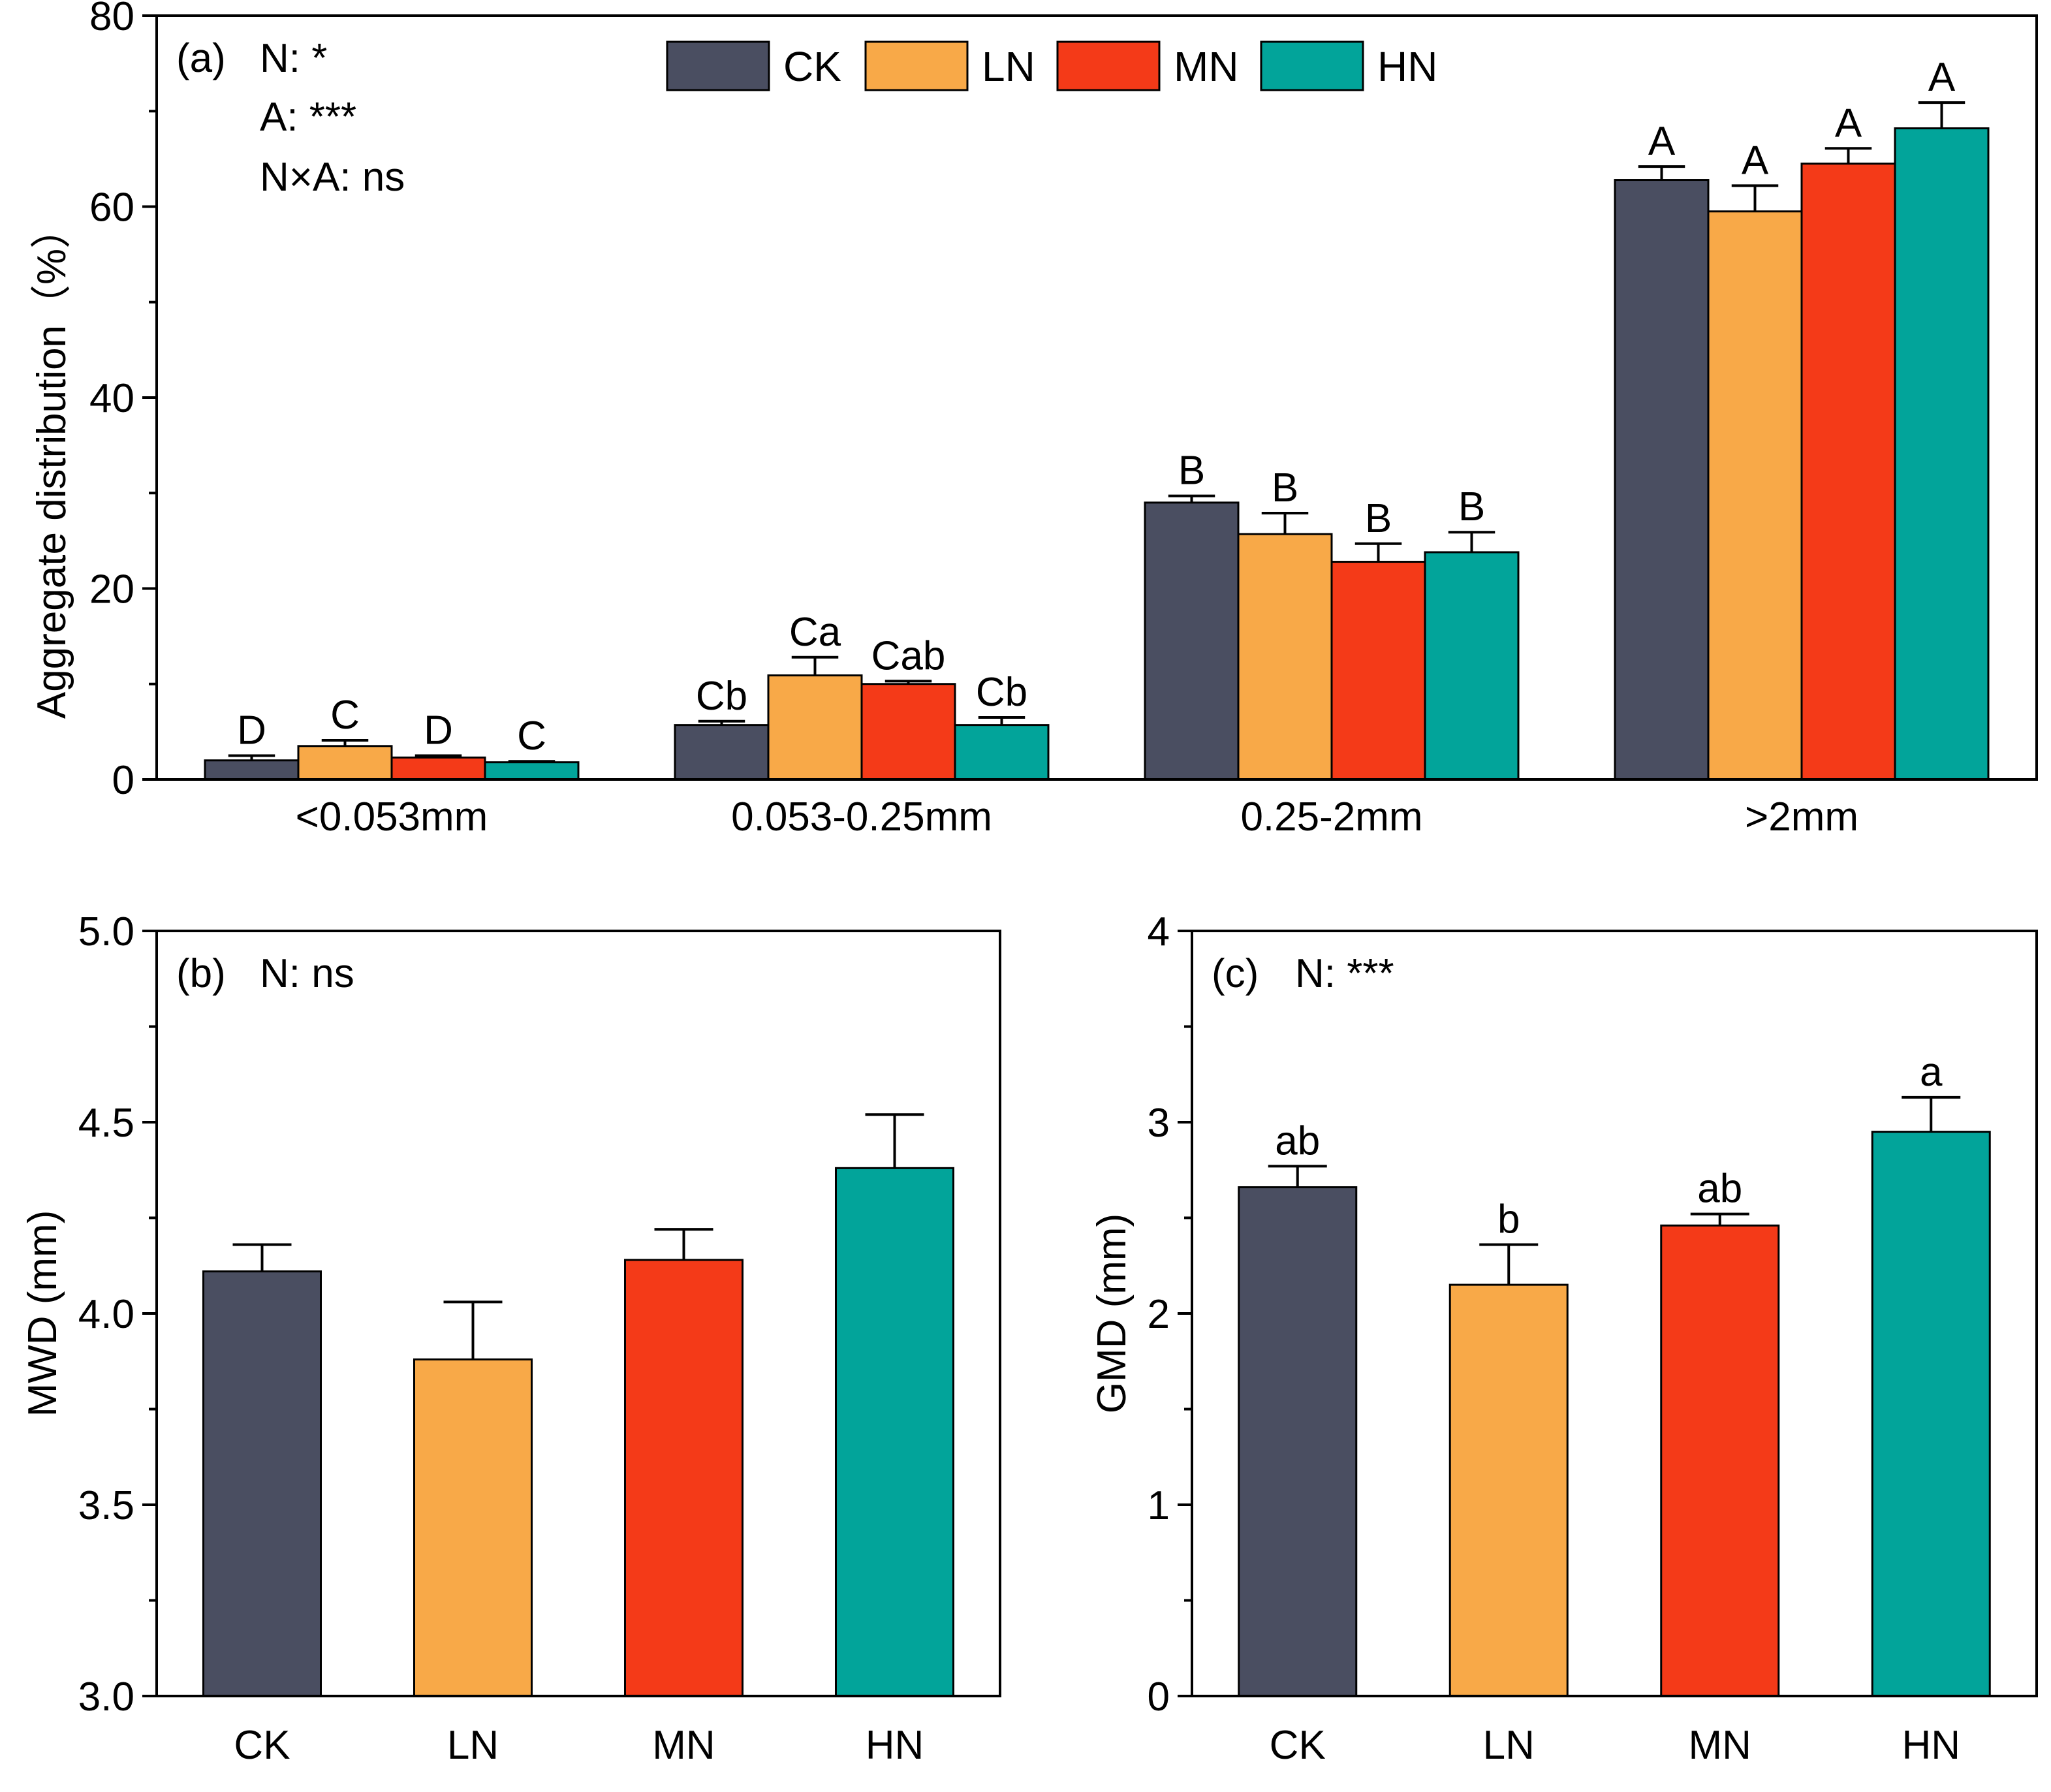 The image size is (2051, 1792). I want to click on panel-b-y-title: MWD (mm), so click(42, 1313).